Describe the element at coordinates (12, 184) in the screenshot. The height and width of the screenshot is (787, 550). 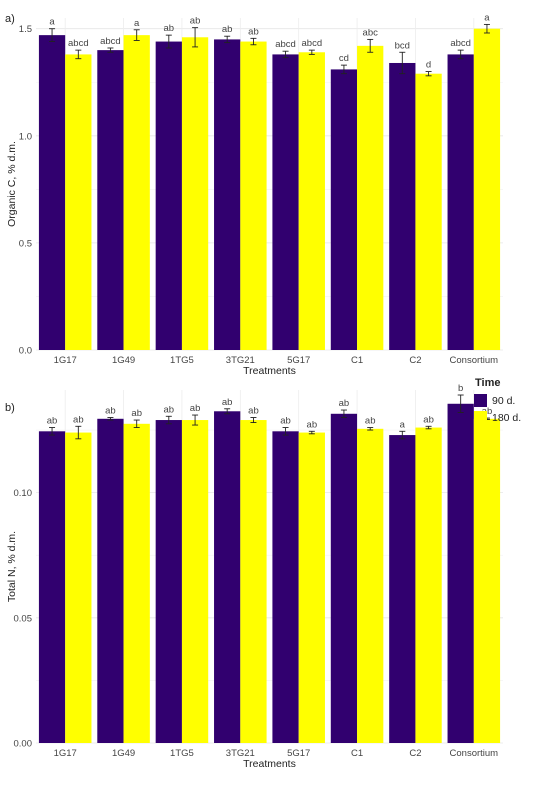
I see `y-axis-title: Organic C, % d.m.` at that location.